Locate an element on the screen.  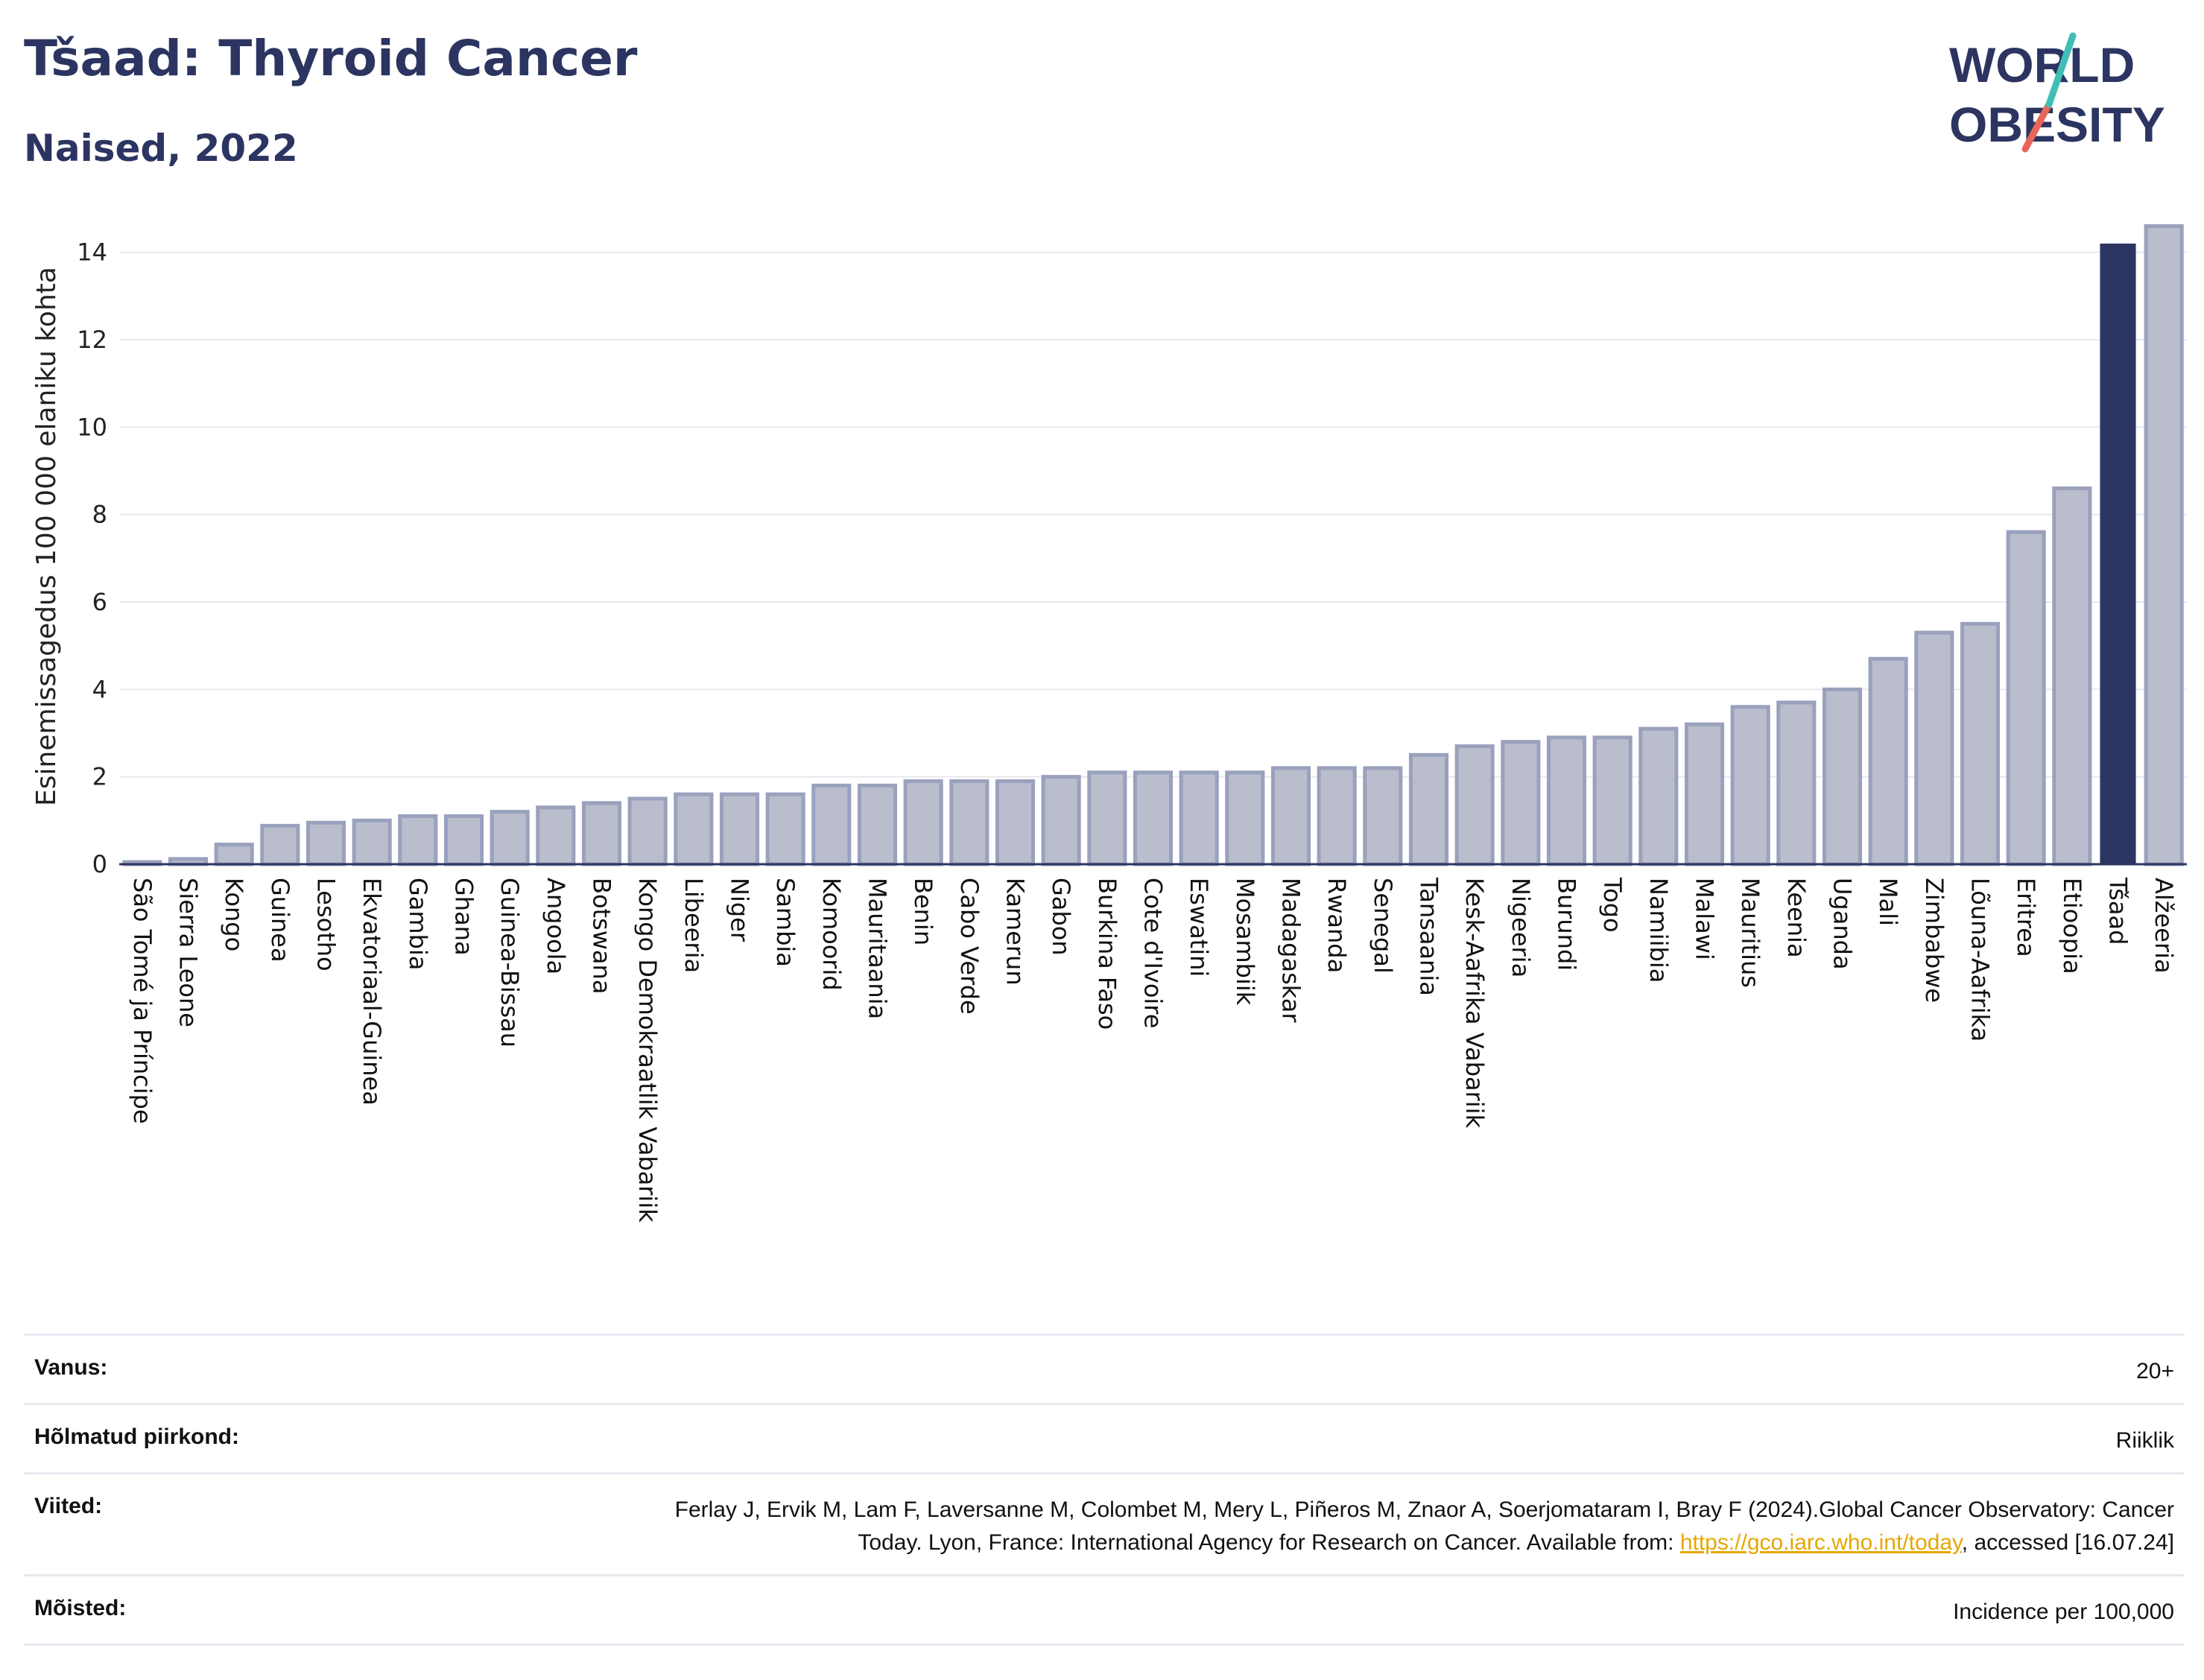
region-label: Hõlmatud piirkond: is located at coordinates (136, 1436).